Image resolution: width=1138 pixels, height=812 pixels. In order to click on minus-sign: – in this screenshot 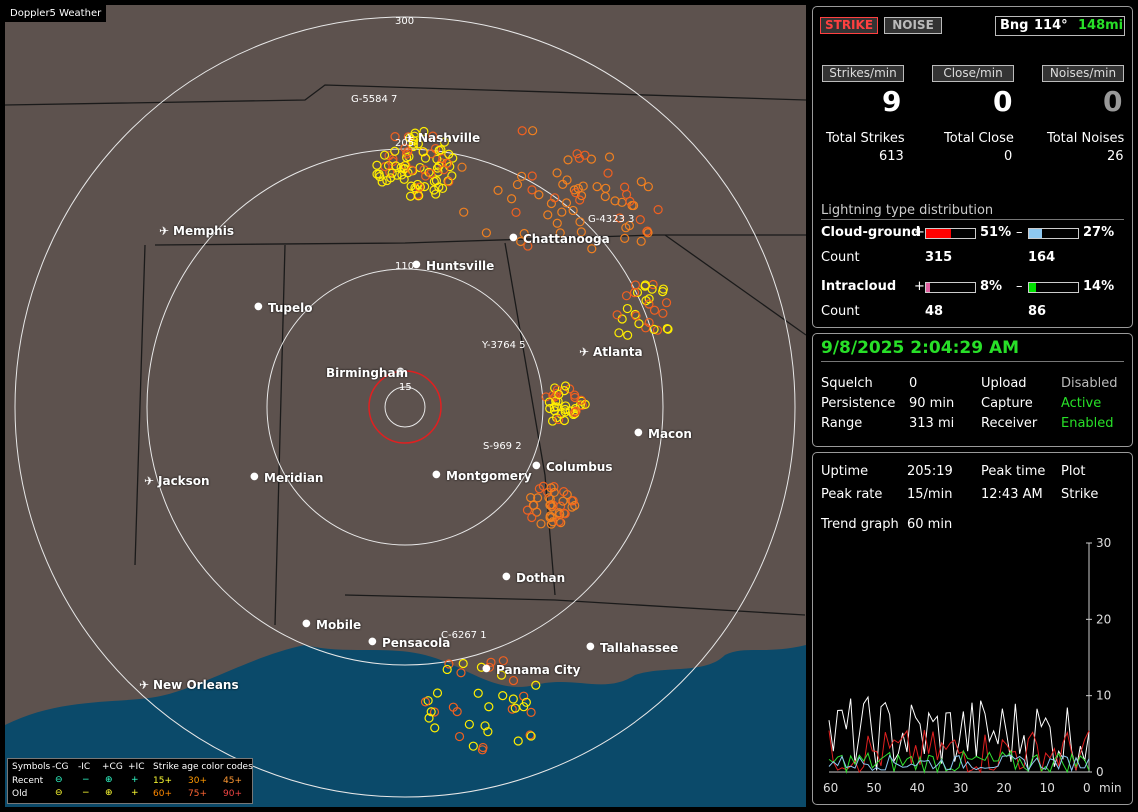, I will do `click(1019, 286)`.